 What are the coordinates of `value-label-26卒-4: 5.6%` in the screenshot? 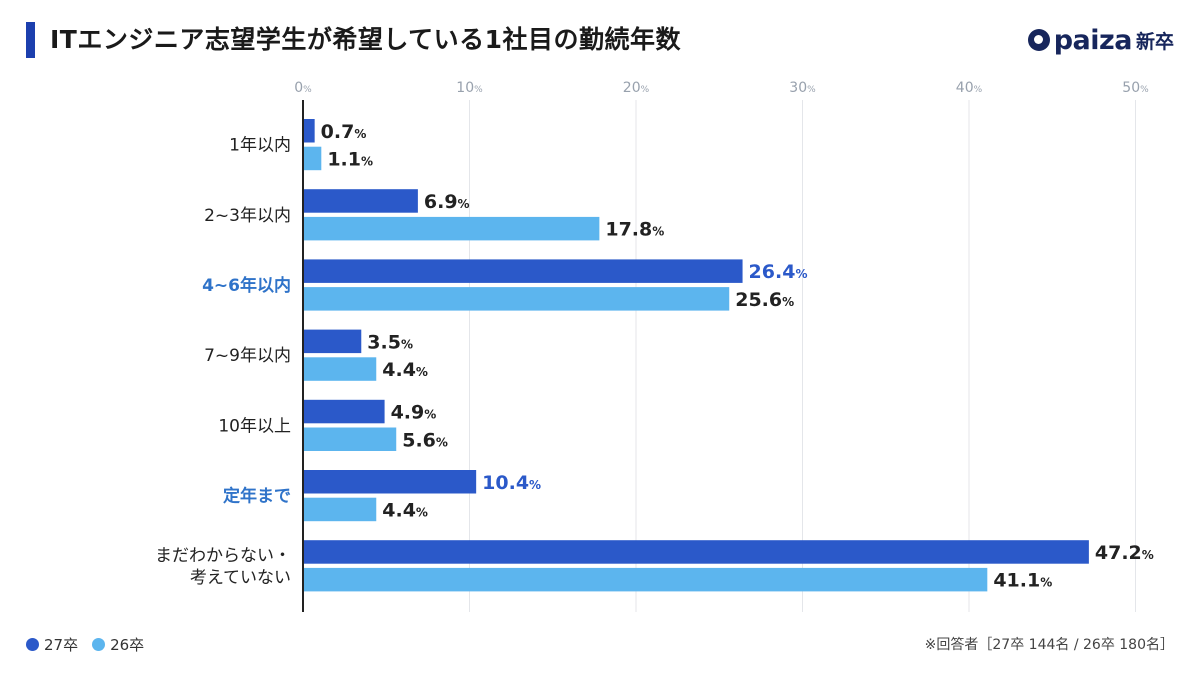 It's located at (425, 440).